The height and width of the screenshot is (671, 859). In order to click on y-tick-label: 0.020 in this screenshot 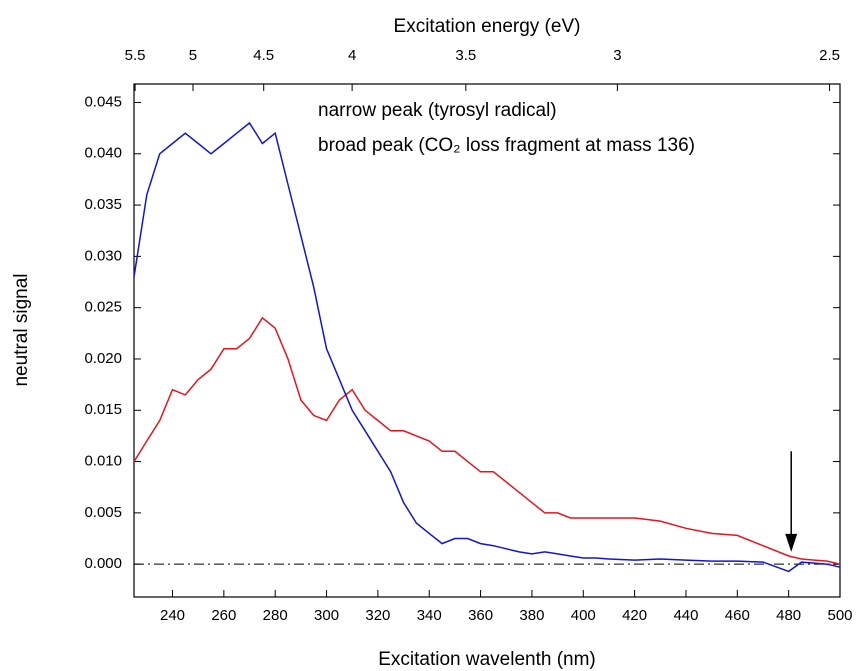, I will do `click(103, 358)`.